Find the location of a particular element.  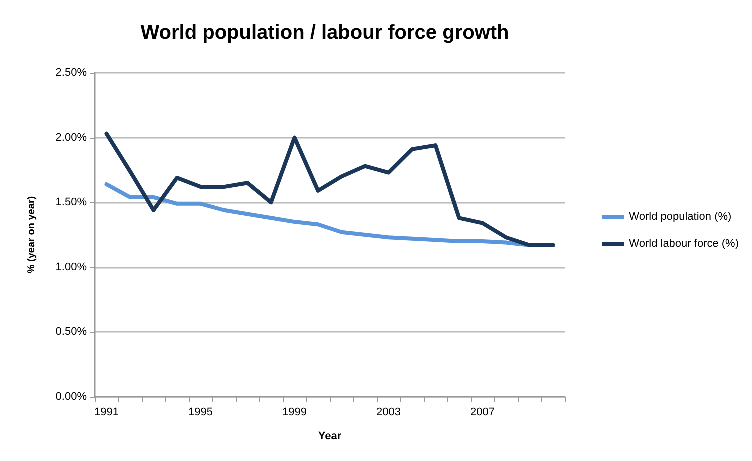

x-tick-label: 1999 is located at coordinates (294, 412).